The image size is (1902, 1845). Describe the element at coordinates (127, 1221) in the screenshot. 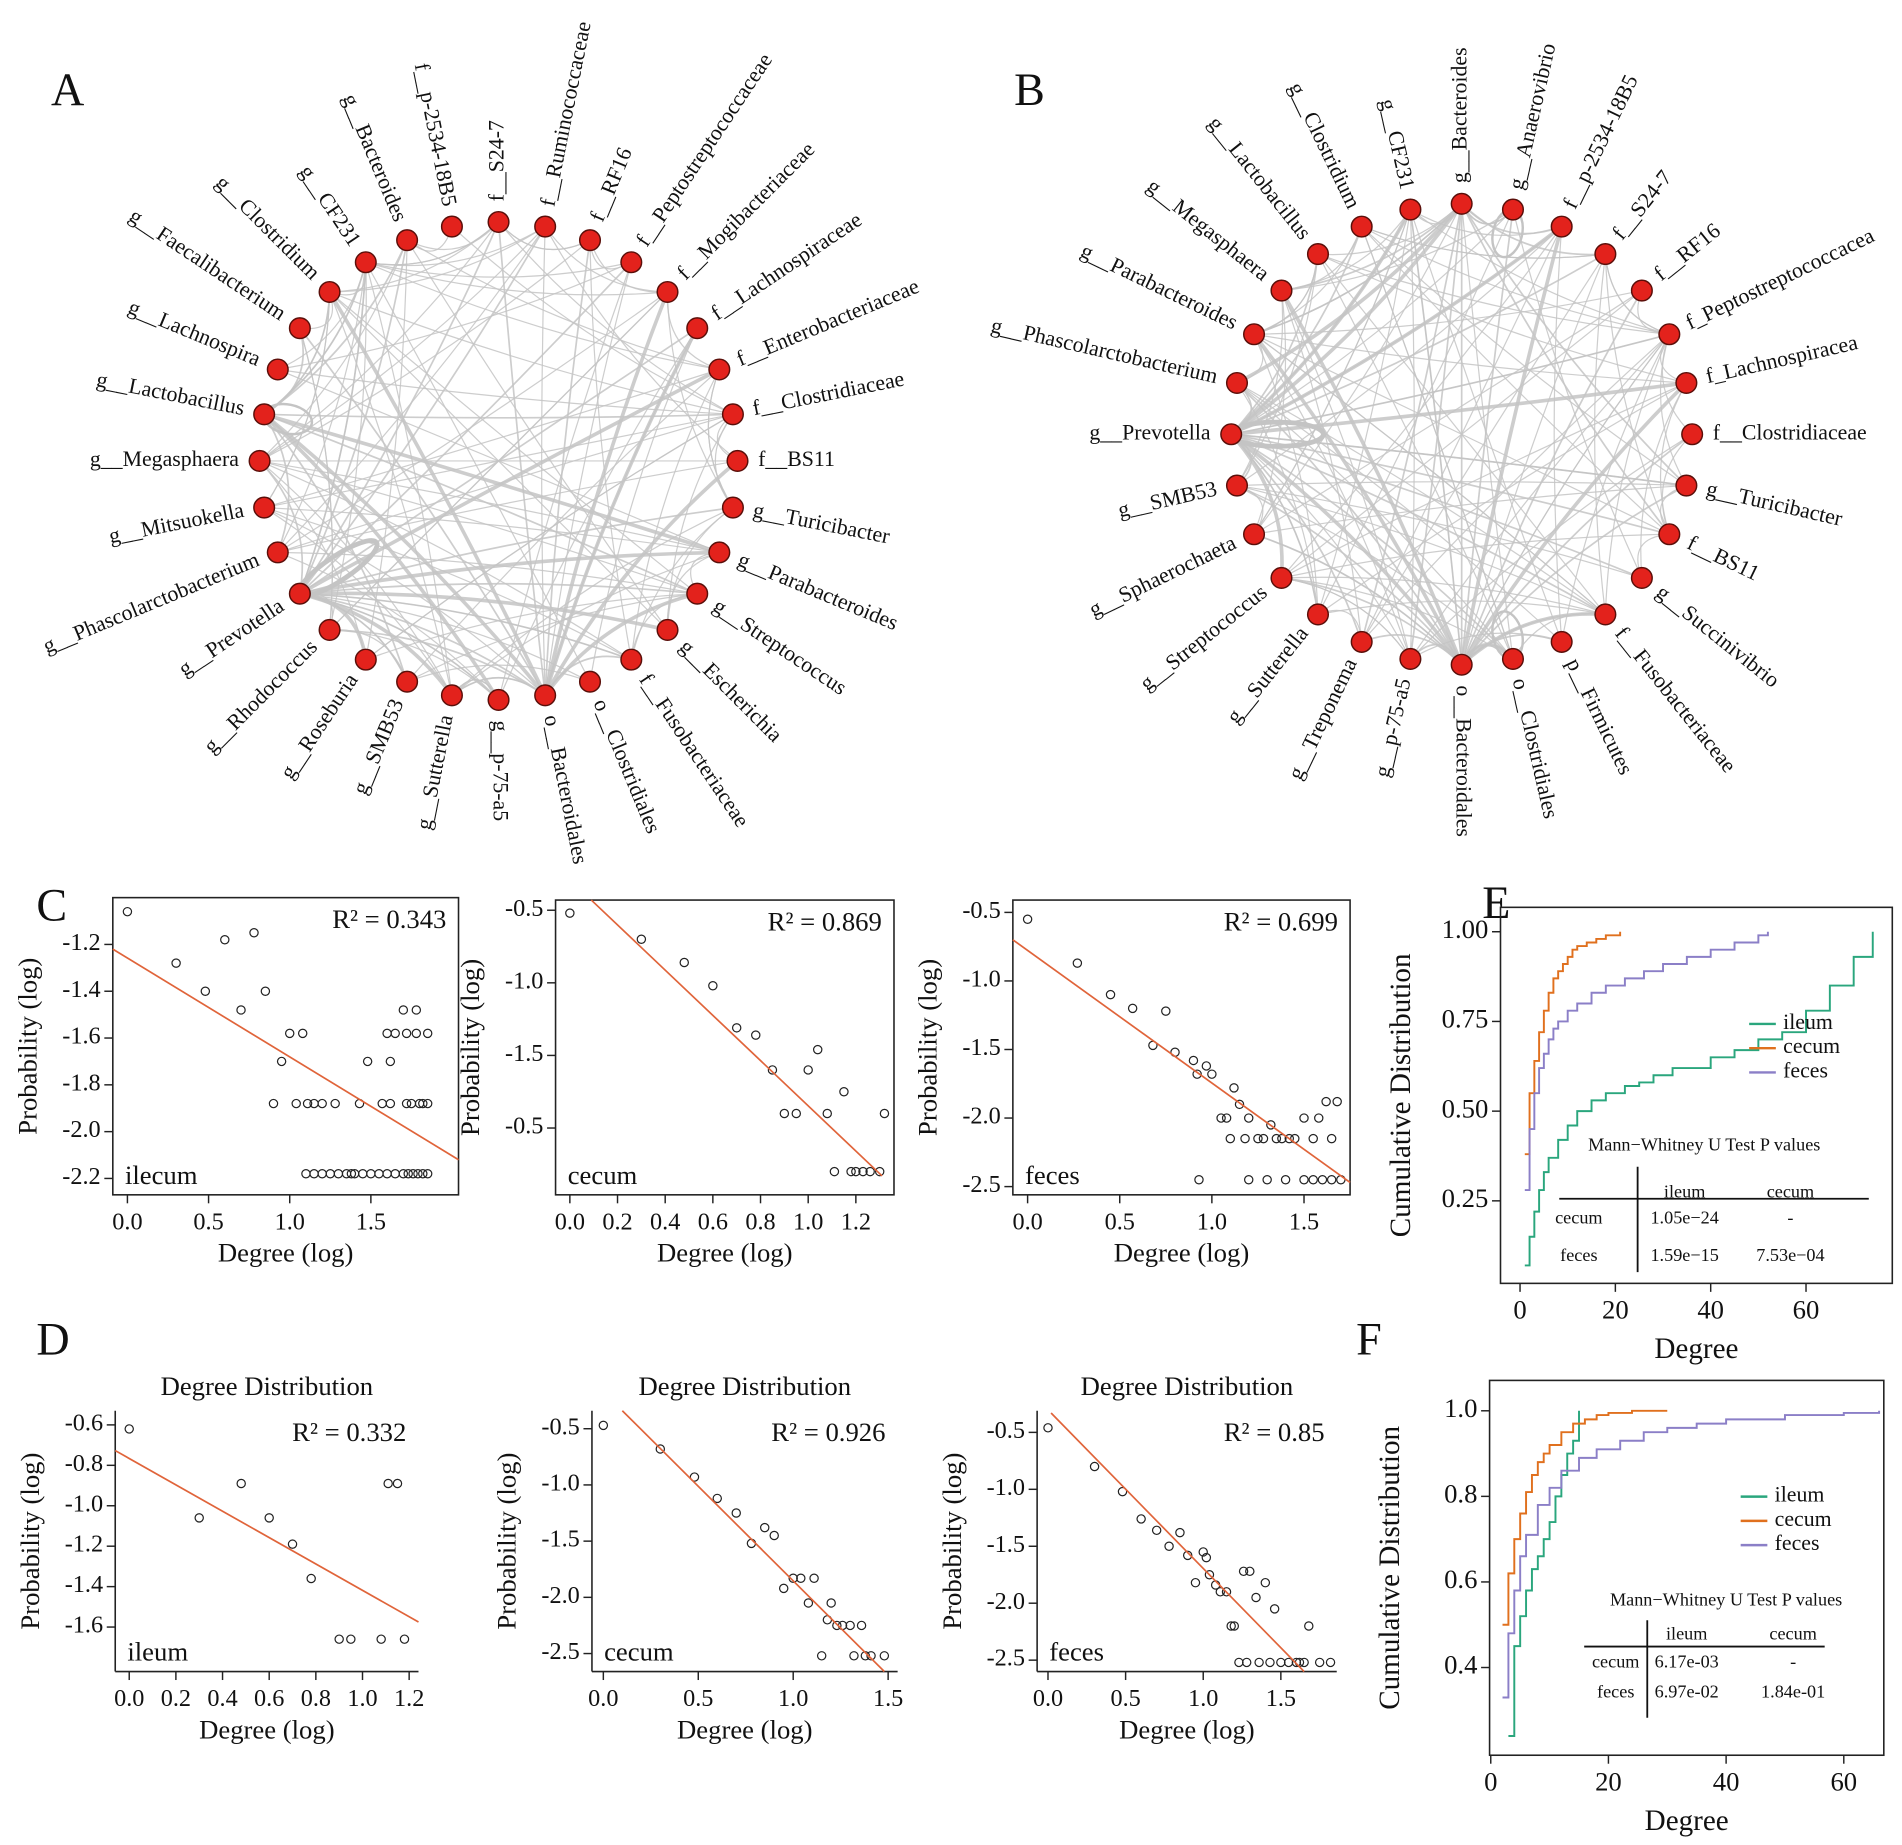

I see `x-tick-label: 0.0` at that location.